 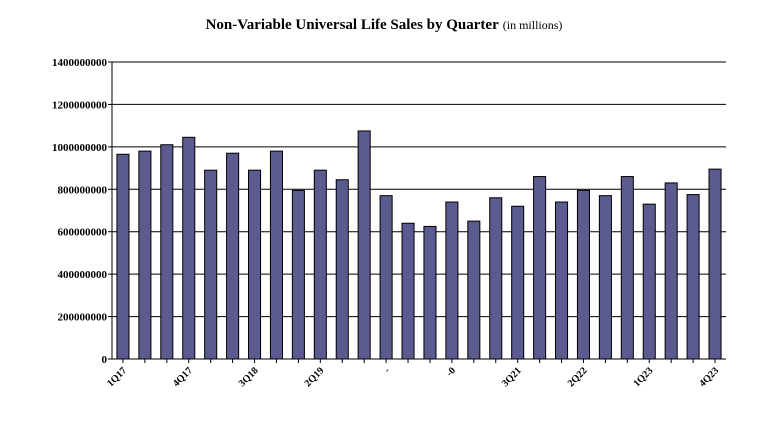 What do you see at coordinates (105, 360) in the screenshot?
I see `y-tick-label: 0` at bounding box center [105, 360].